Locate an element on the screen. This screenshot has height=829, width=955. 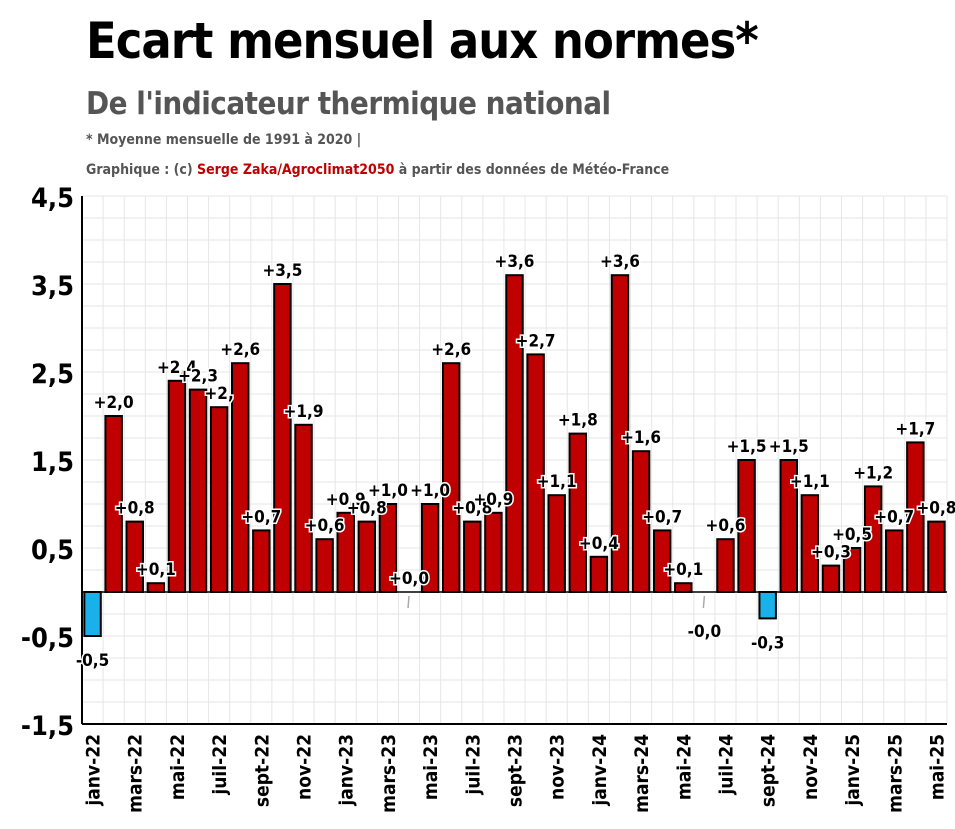
data-label: +1,8 is located at coordinates (578, 421).